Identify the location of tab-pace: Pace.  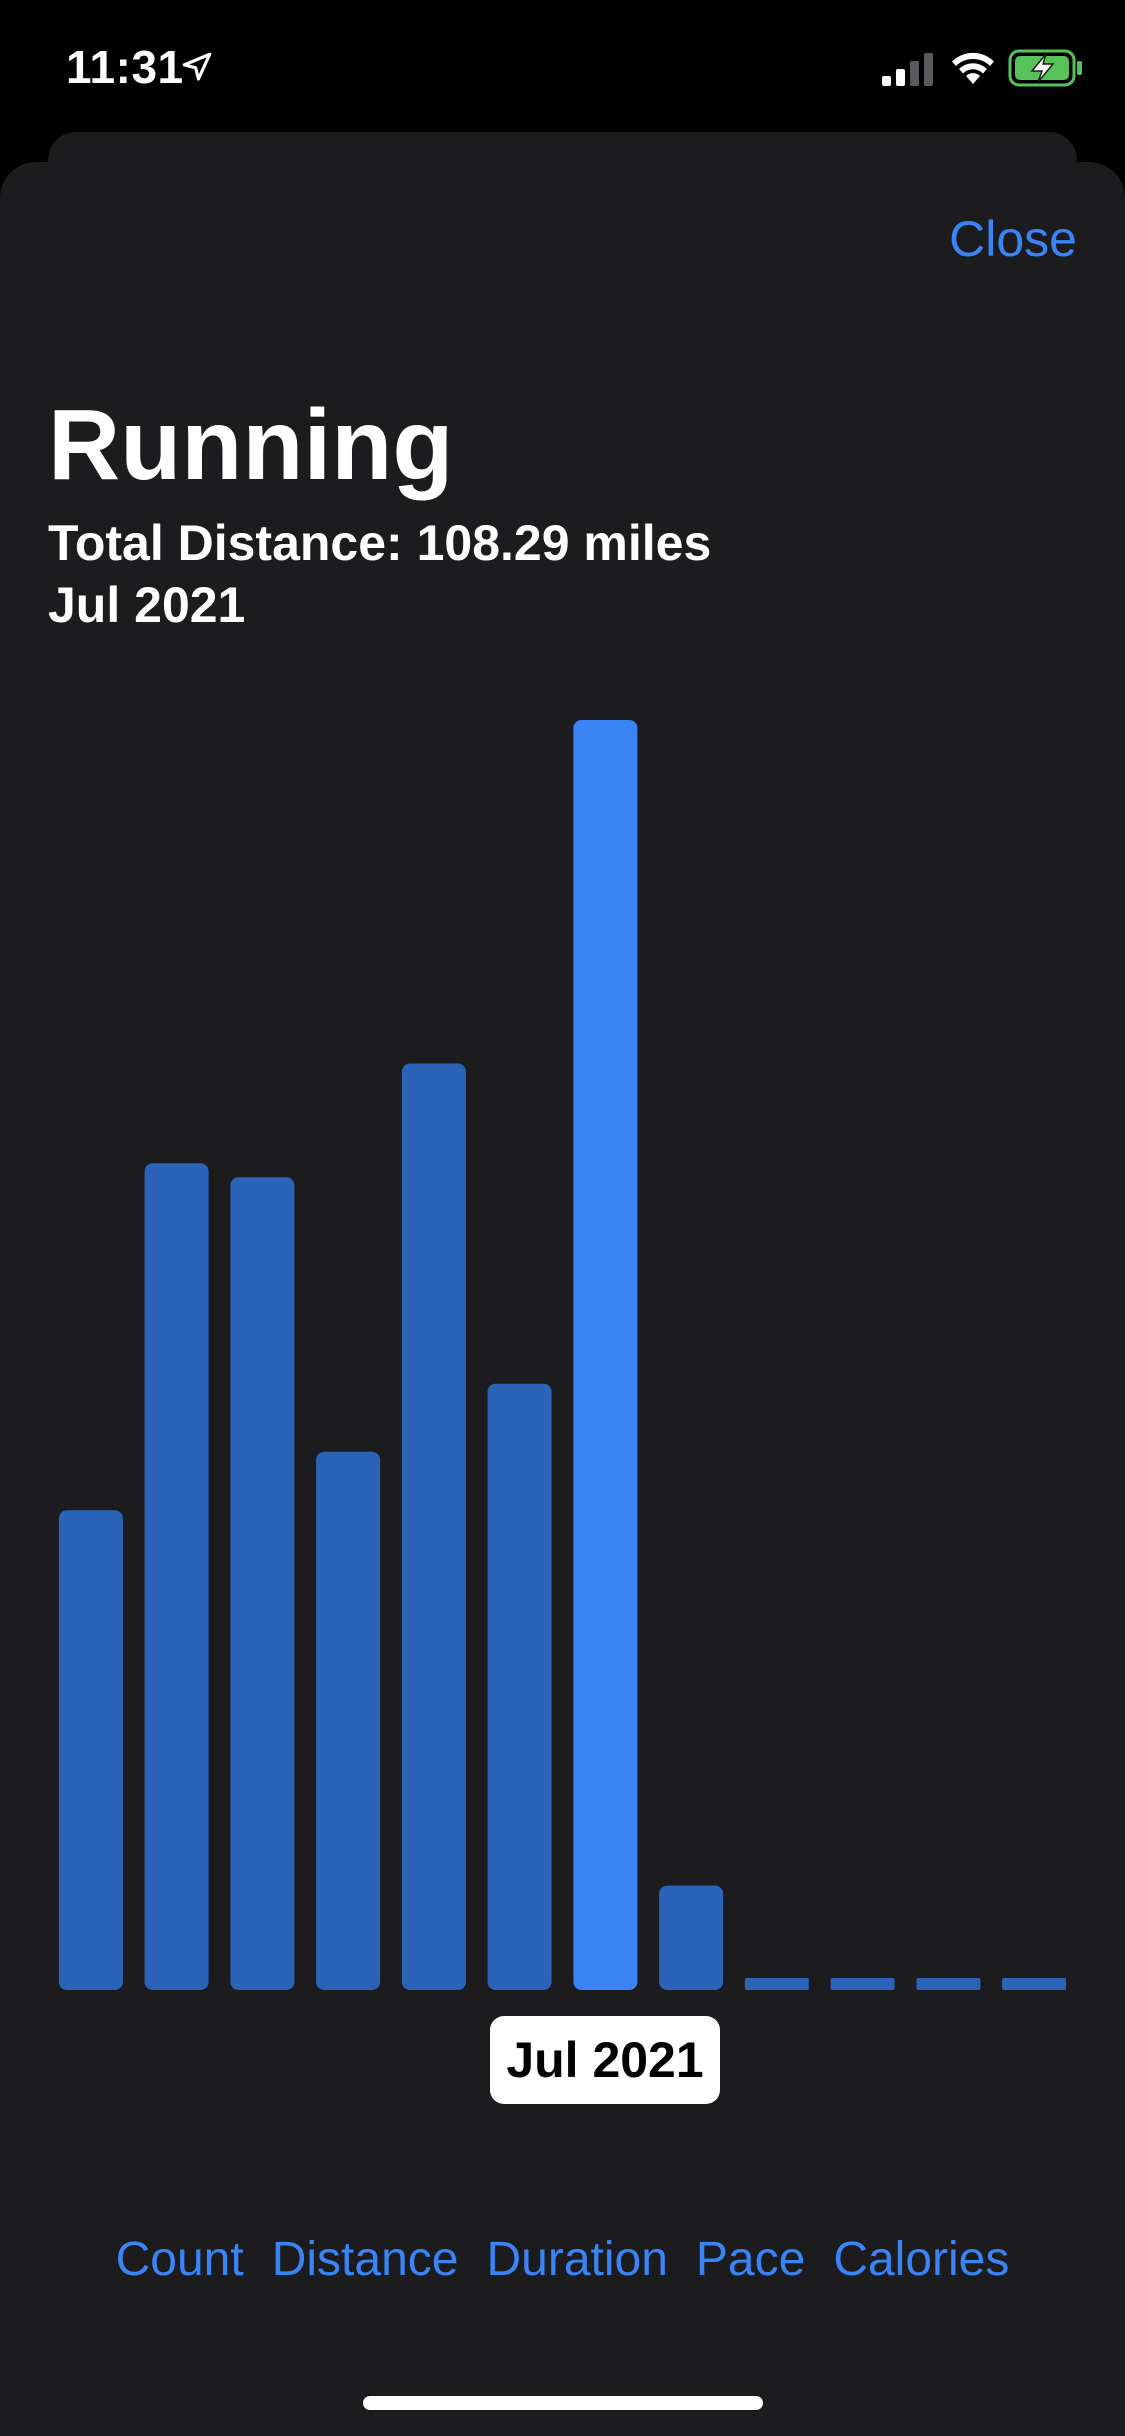
(750, 2260).